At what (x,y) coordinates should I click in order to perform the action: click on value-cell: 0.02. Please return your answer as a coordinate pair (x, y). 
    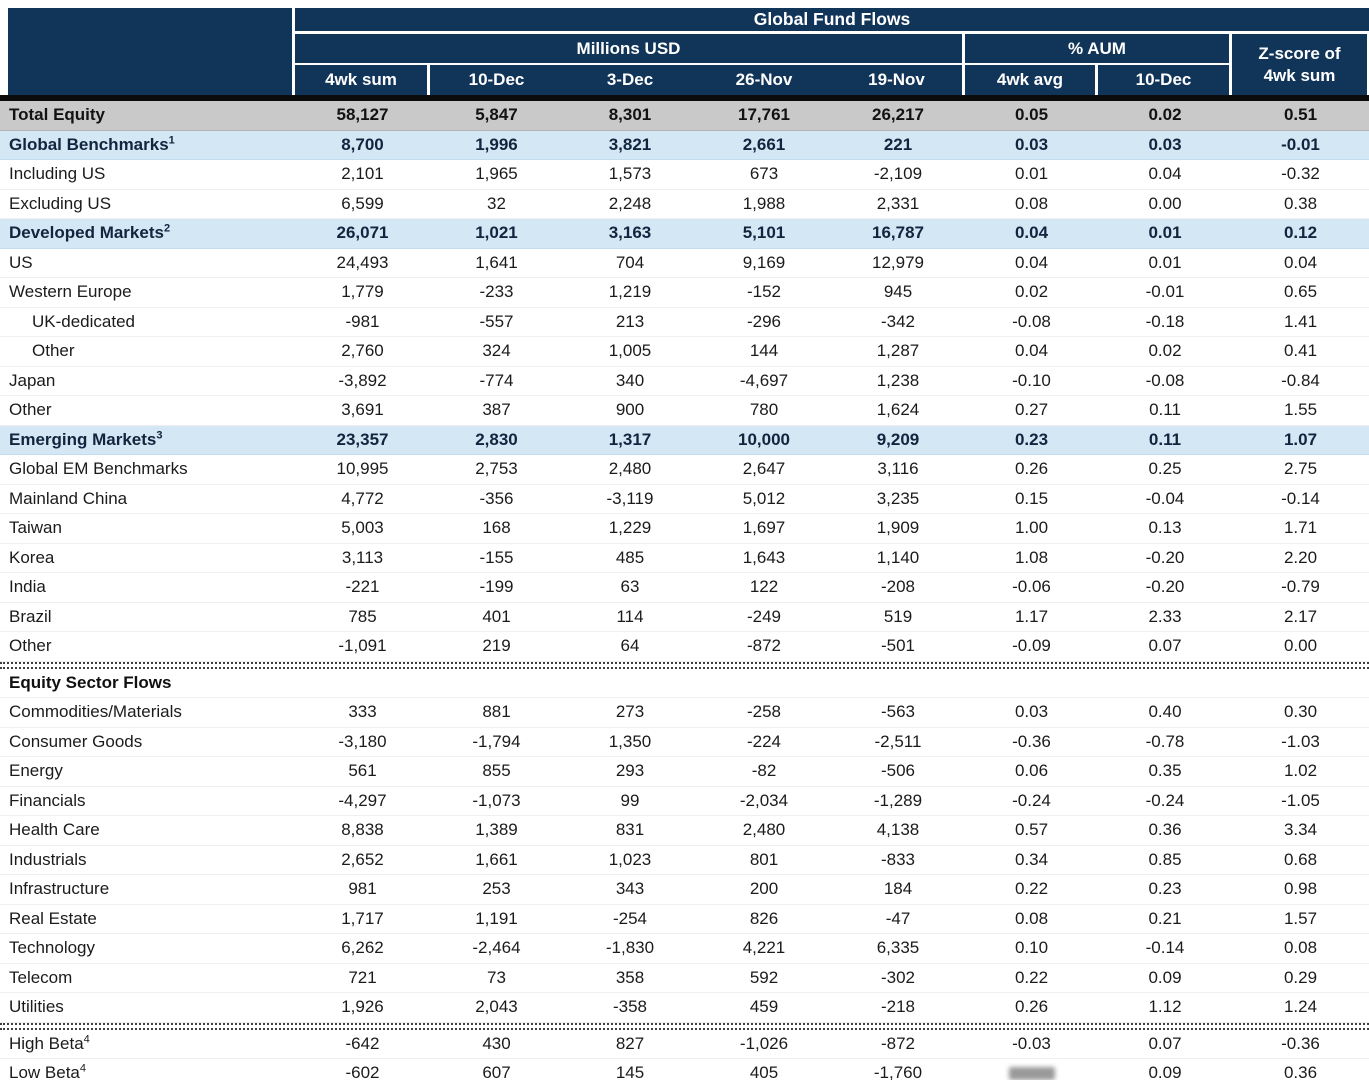
    Looking at the image, I should click on (1031, 292).